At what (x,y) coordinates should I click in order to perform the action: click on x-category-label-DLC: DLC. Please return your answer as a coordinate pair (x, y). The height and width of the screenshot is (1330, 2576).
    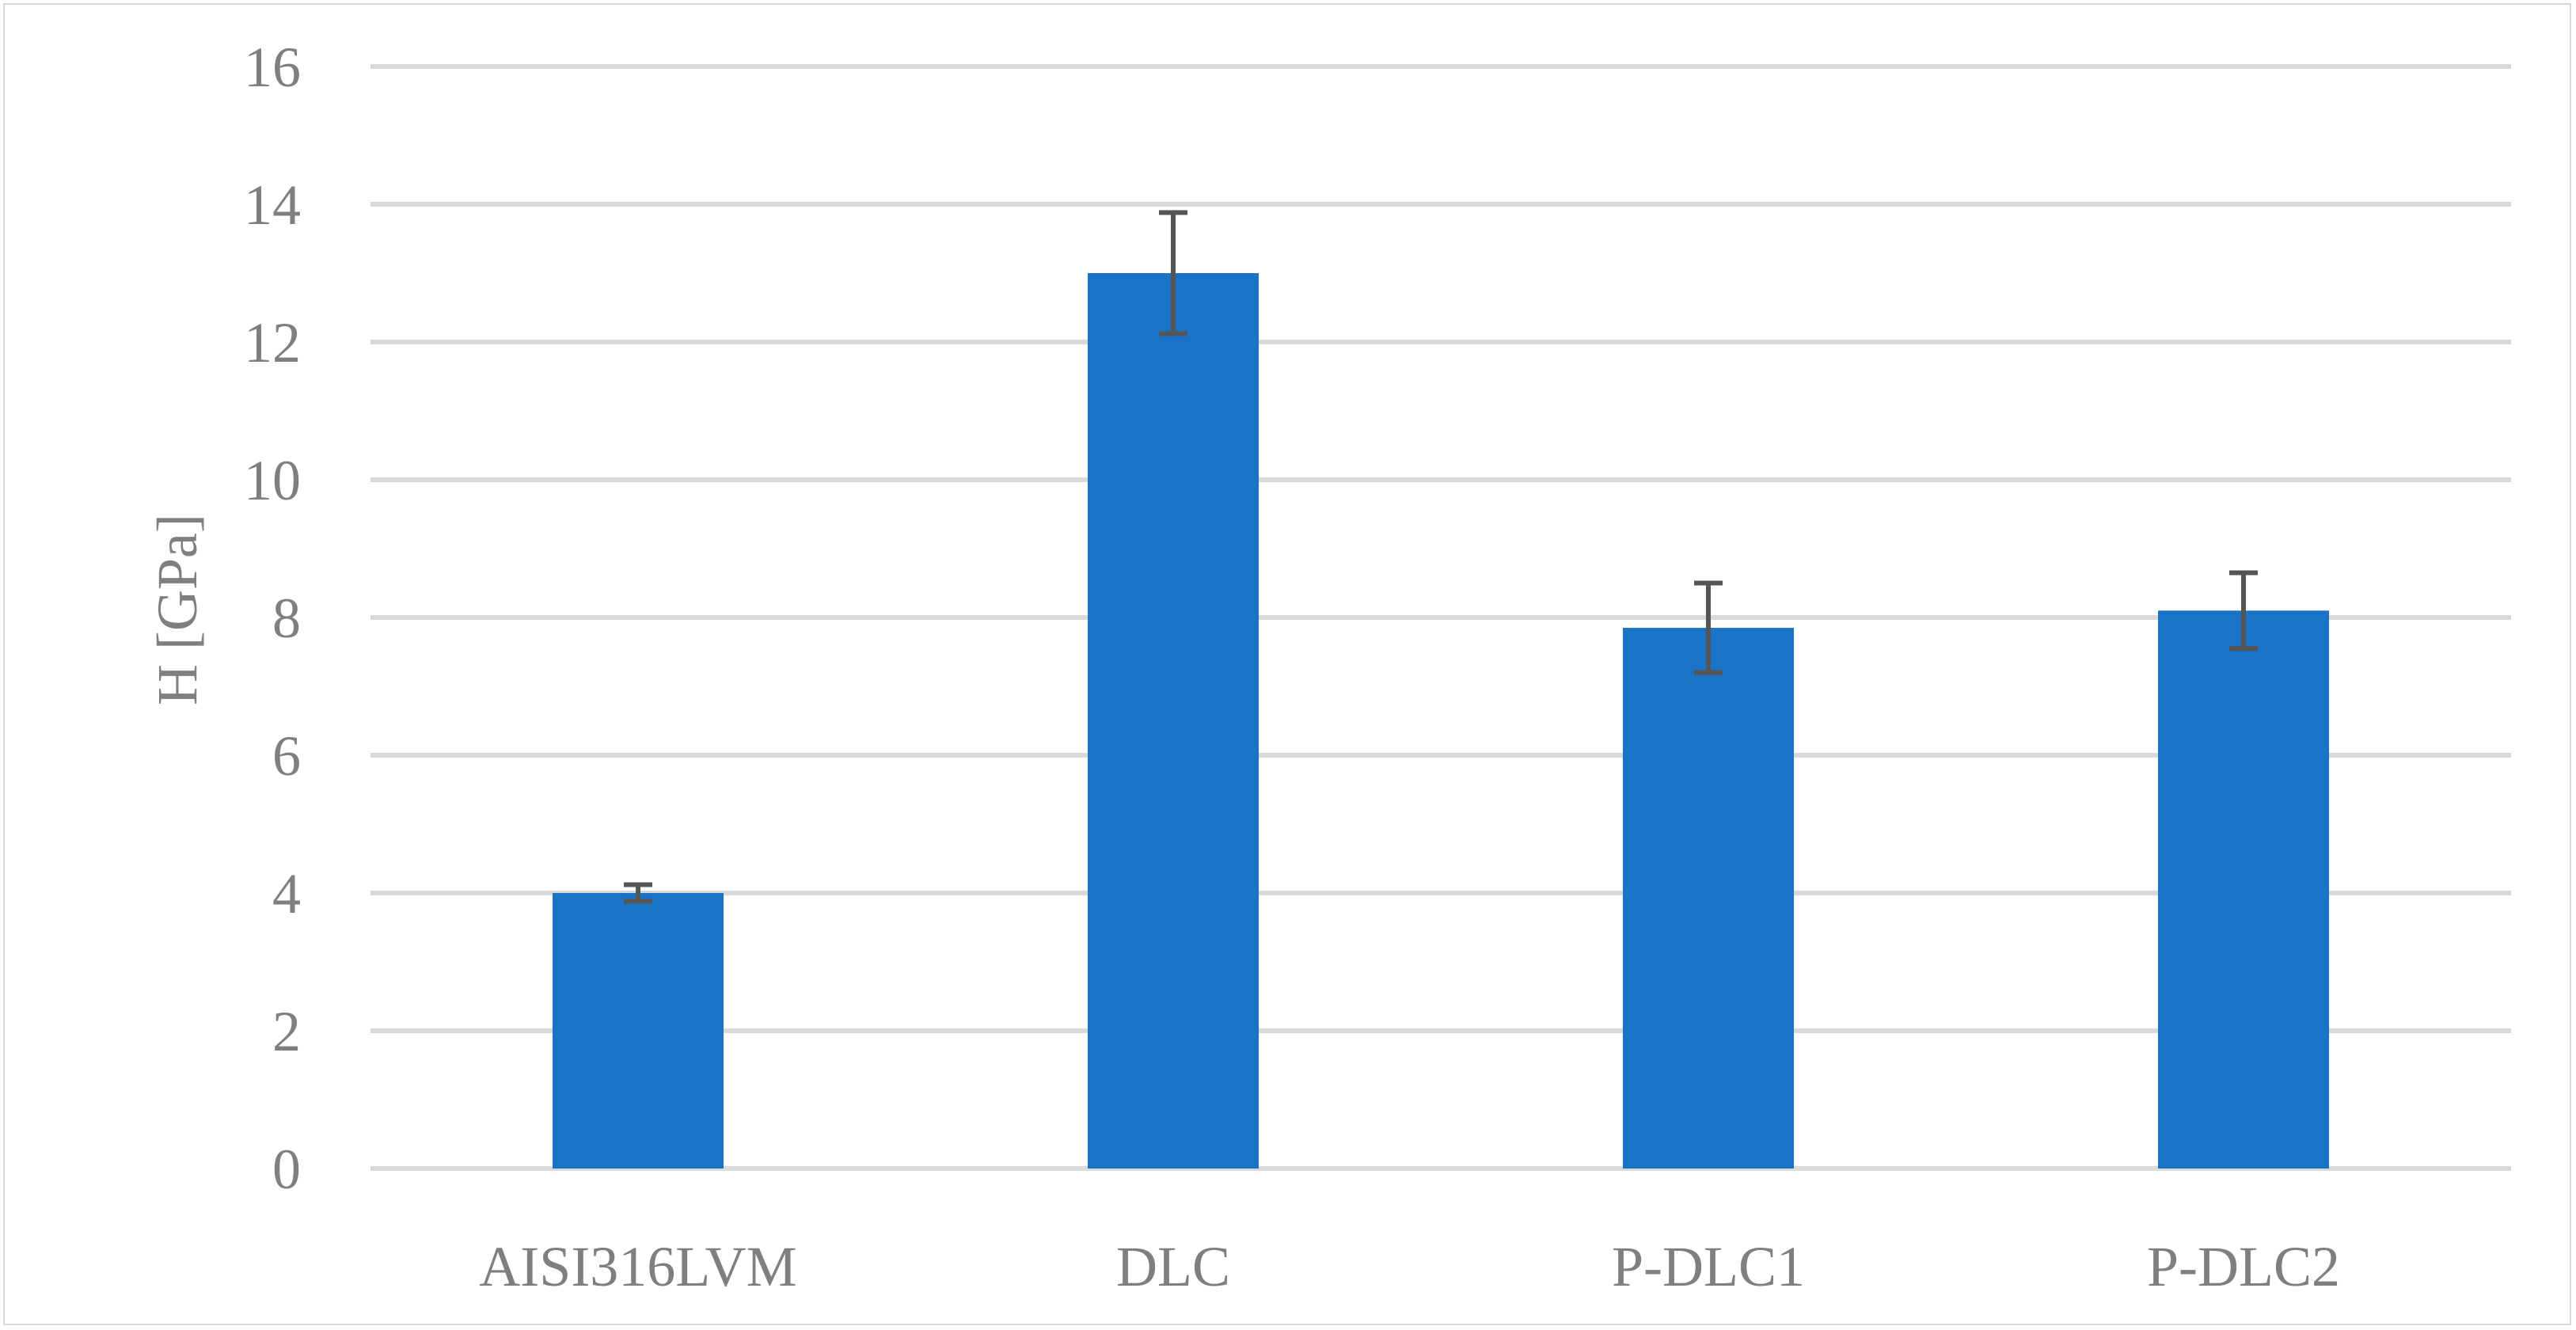
    Looking at the image, I should click on (1173, 1266).